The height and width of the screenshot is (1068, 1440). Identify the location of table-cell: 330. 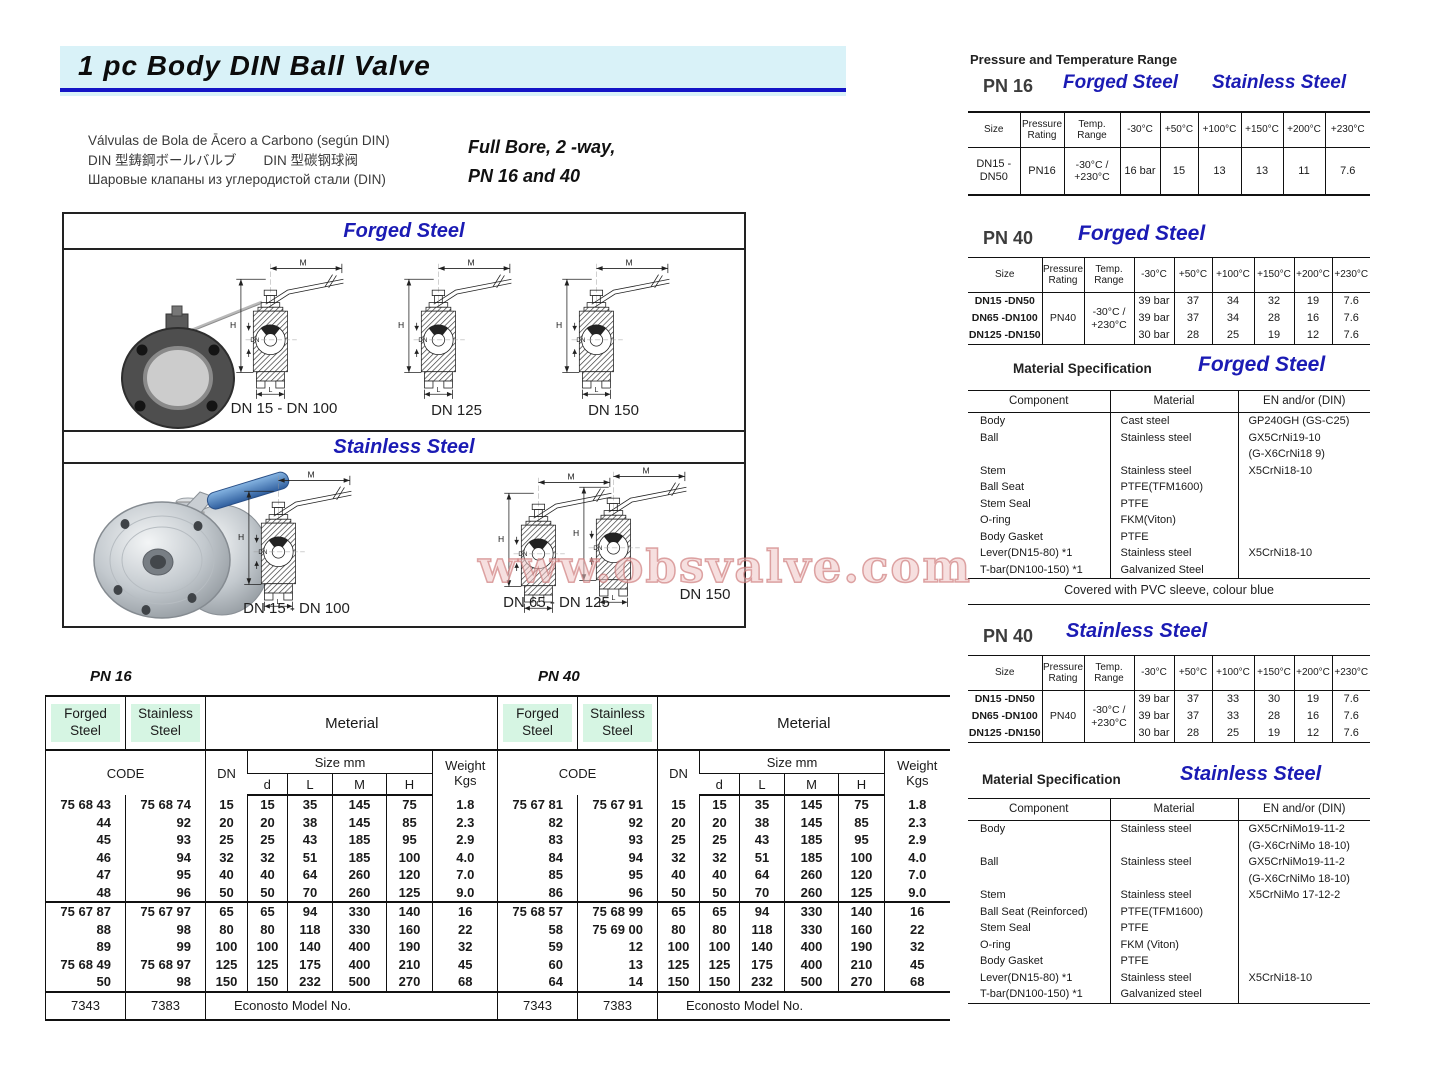
(811, 911).